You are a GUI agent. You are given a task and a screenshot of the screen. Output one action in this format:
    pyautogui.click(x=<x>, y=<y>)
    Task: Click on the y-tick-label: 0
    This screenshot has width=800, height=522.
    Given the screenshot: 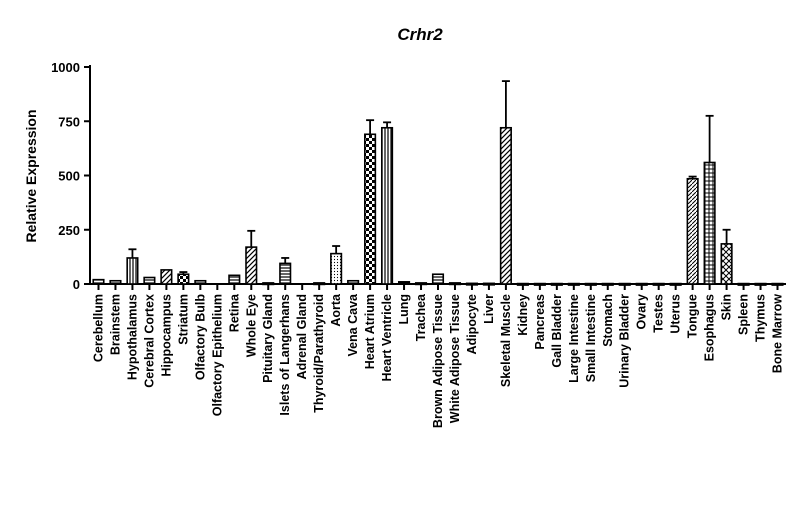 What is the action you would take?
    pyautogui.click(x=76, y=284)
    